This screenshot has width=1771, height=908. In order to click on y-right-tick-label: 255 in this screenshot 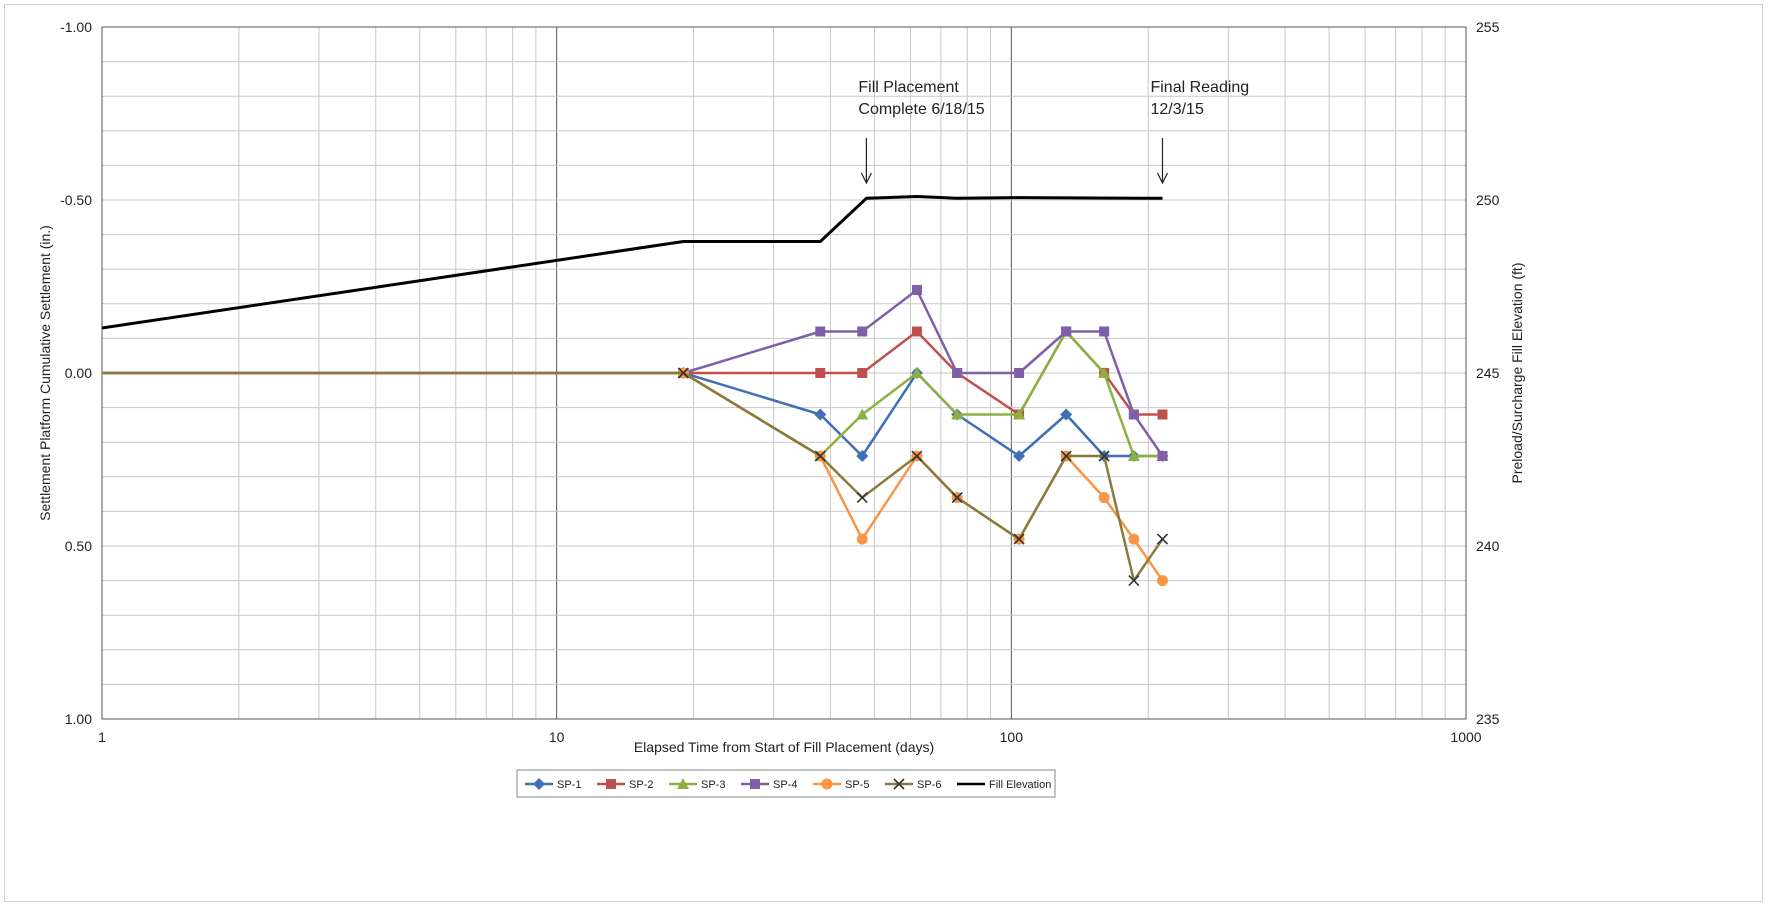, I will do `click(1488, 27)`.